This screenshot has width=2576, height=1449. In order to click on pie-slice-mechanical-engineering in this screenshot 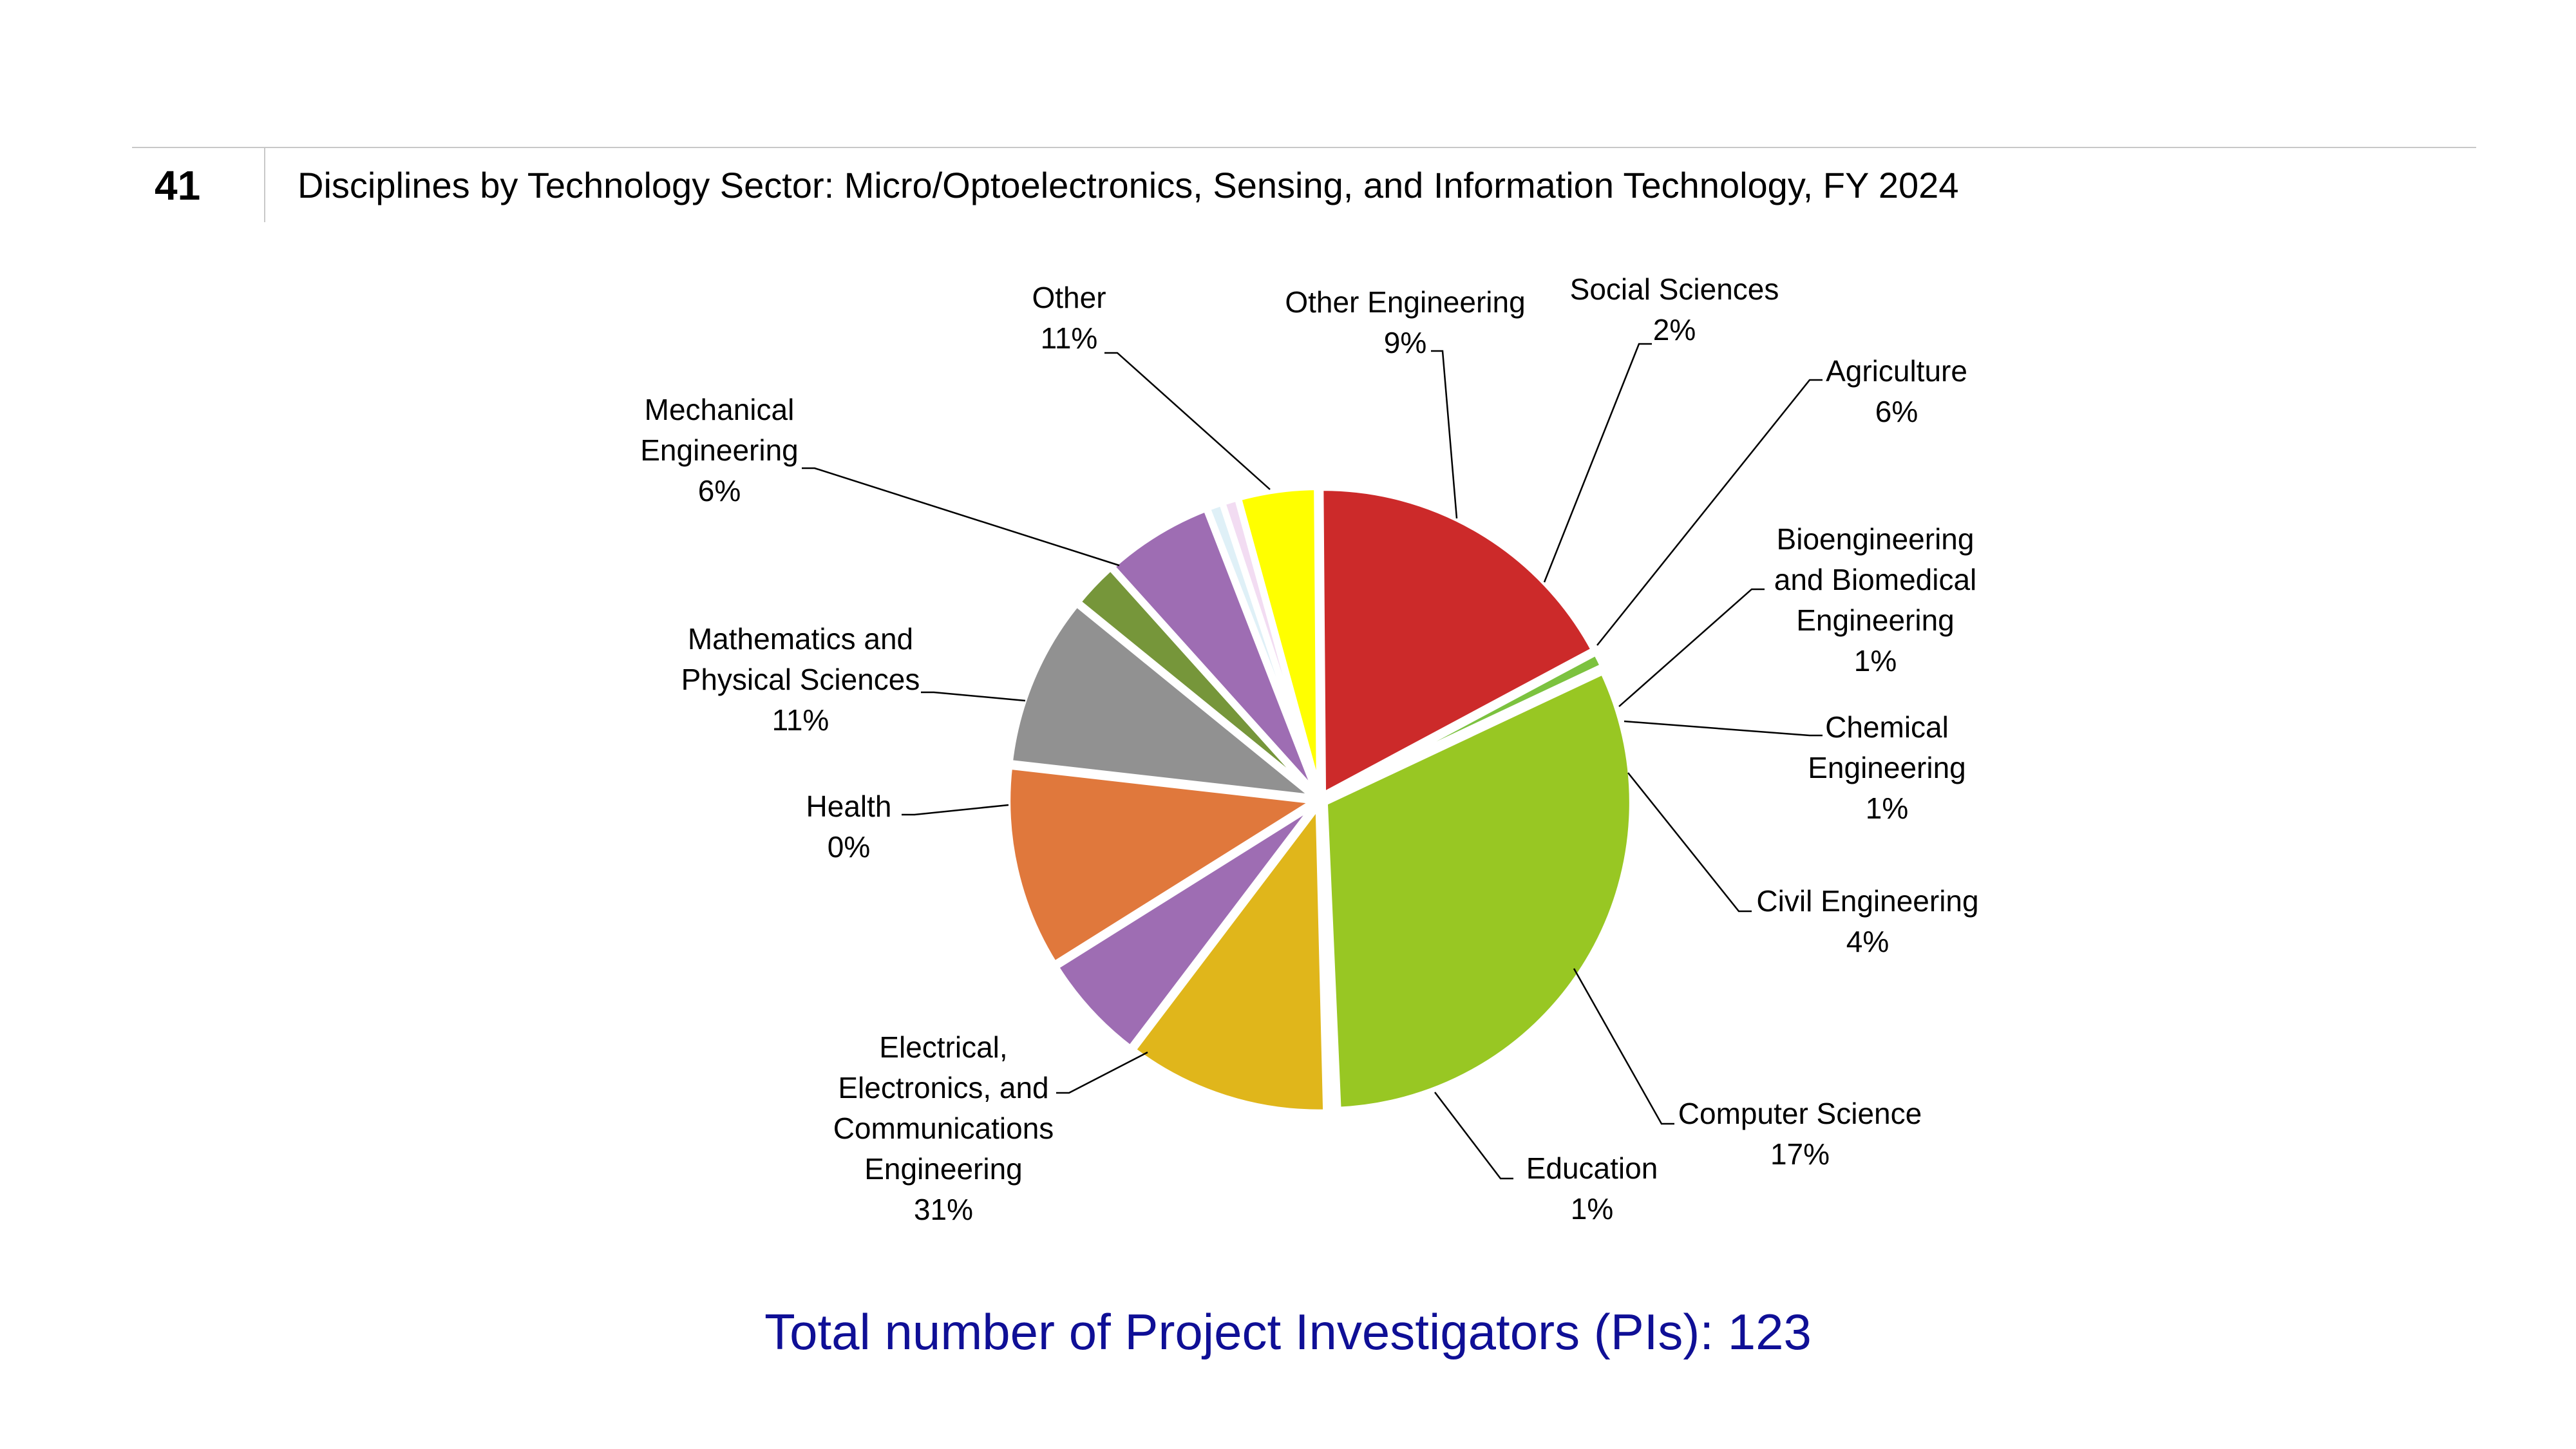, I will do `click(1186, 926)`.